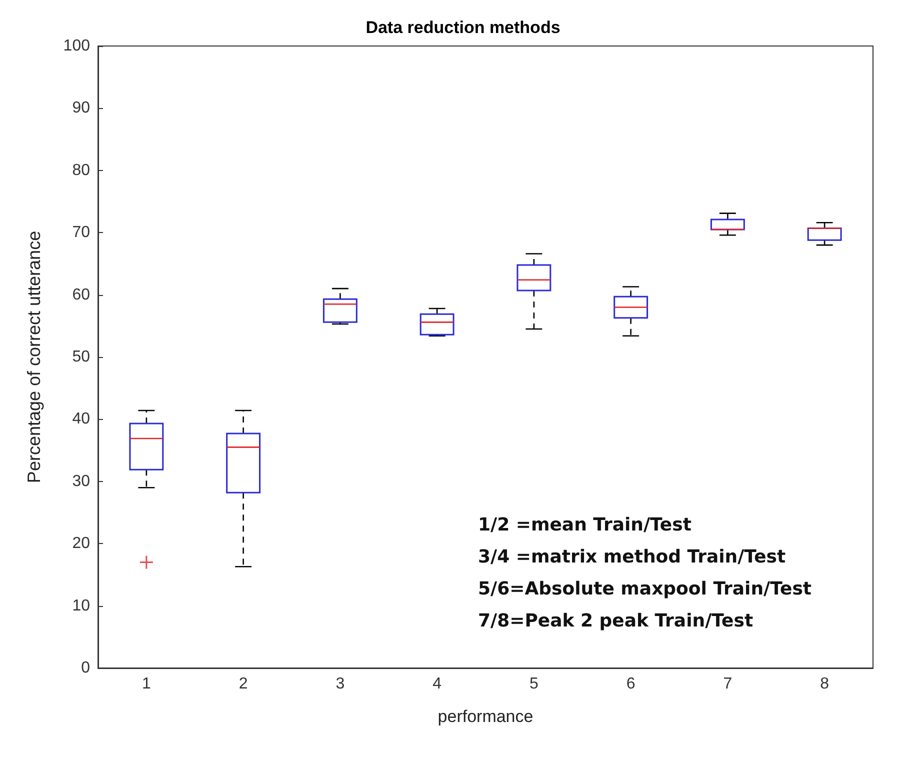 The image size is (901, 758). I want to click on x-tick-label: 4, so click(437, 684).